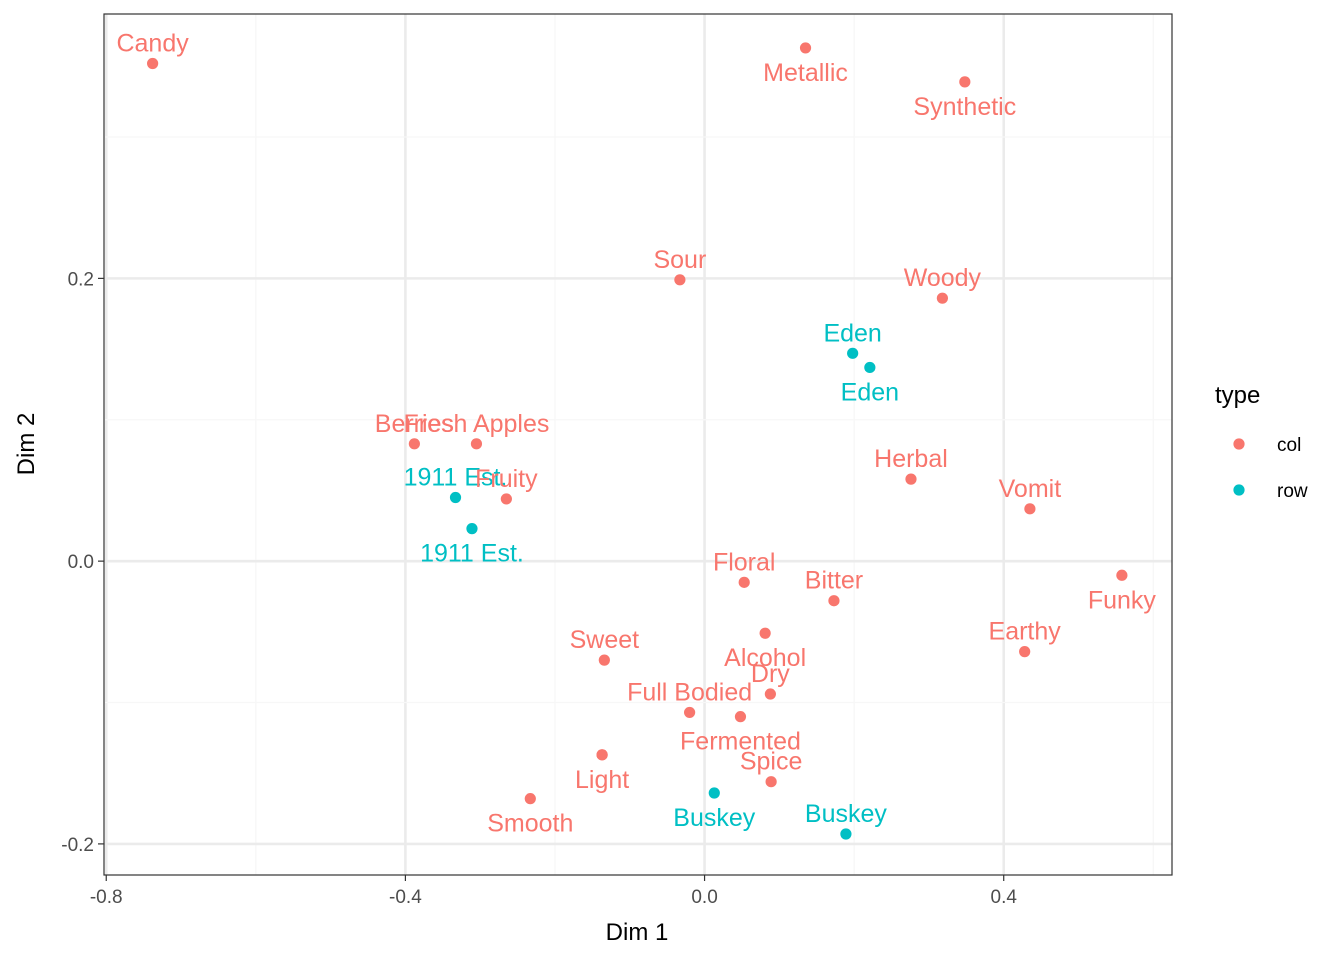  I want to click on legend: type col row, so click(1261, 442).